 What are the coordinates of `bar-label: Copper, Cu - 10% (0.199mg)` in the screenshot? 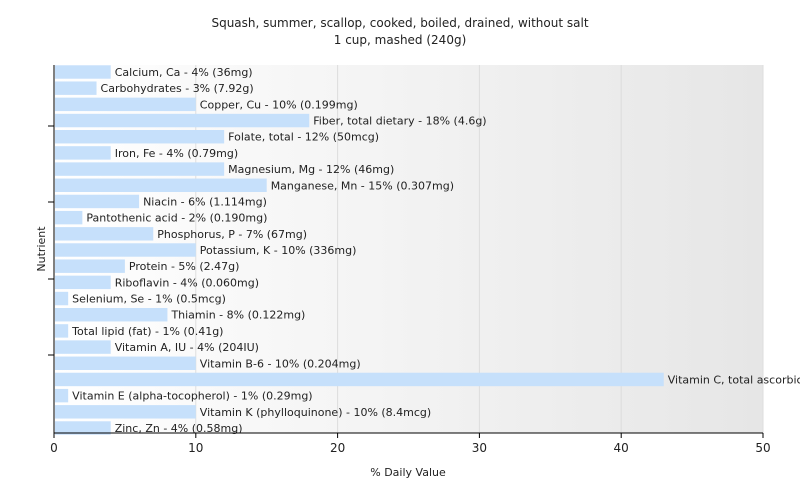 It's located at (279, 104).